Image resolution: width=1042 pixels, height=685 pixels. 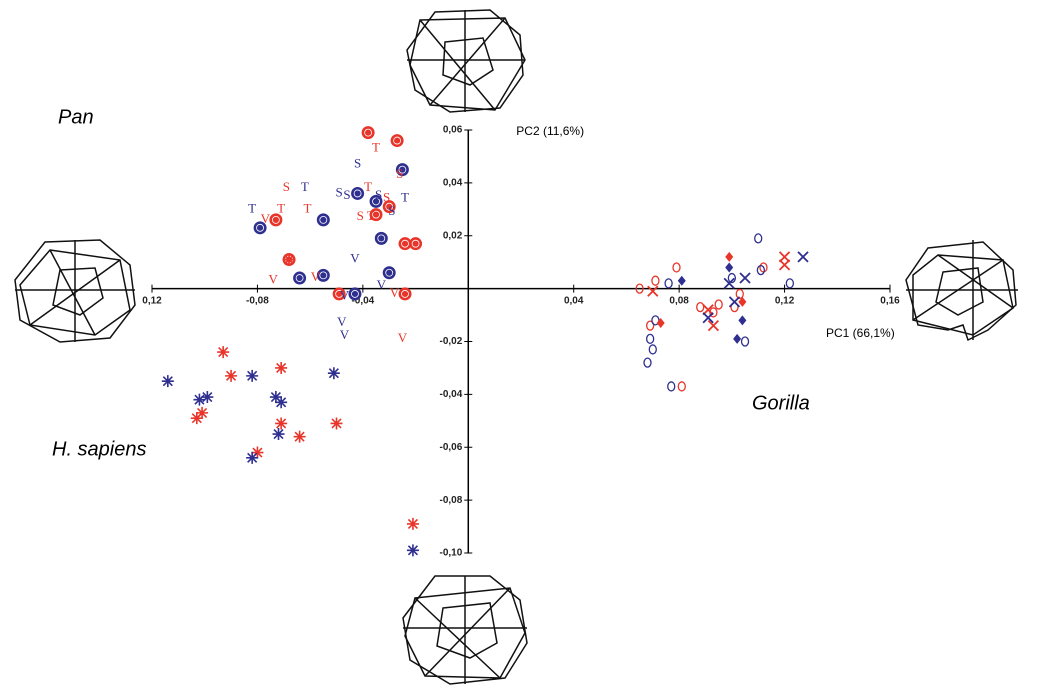 What do you see at coordinates (453, 235) in the screenshot?
I see `y-tick-label: 0,02` at bounding box center [453, 235].